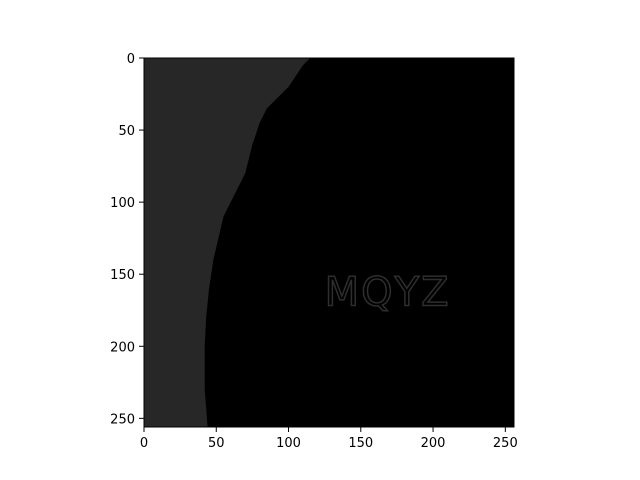  What do you see at coordinates (433, 443) in the screenshot?
I see `x-tick-label: 200` at bounding box center [433, 443].